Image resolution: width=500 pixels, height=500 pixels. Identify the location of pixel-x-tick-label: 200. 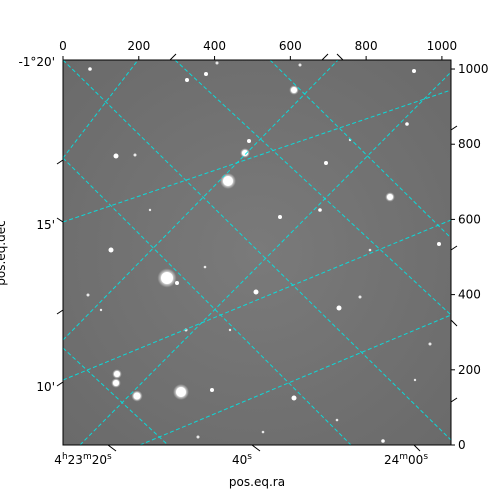
(138, 46).